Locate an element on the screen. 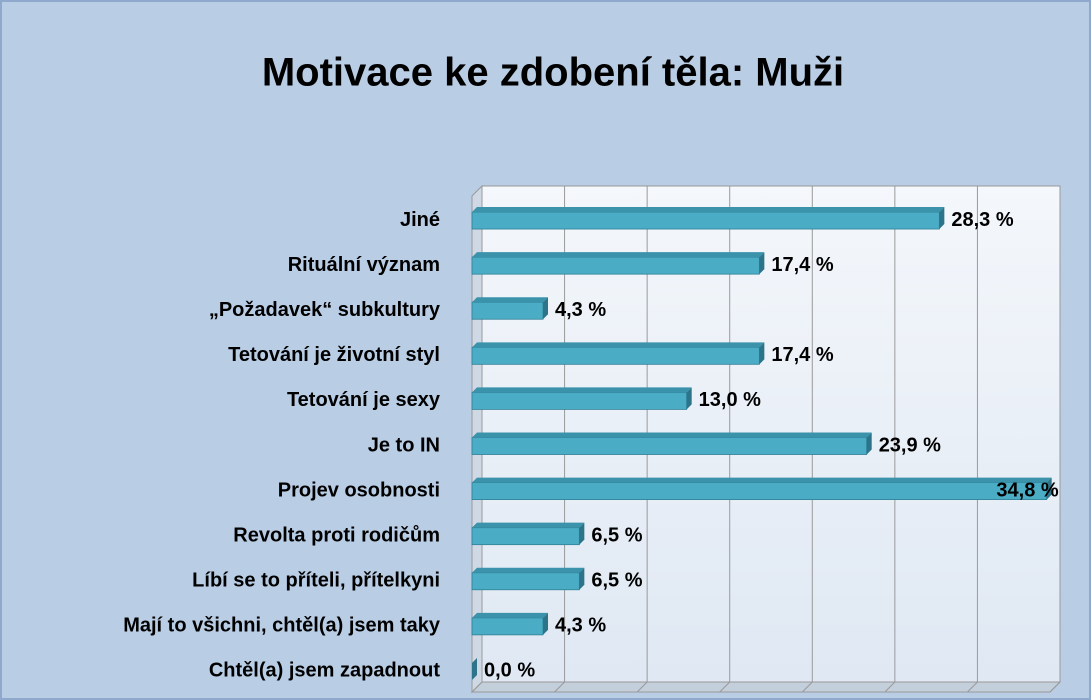  category-label: Tetování je životní styl is located at coordinates (334, 355).